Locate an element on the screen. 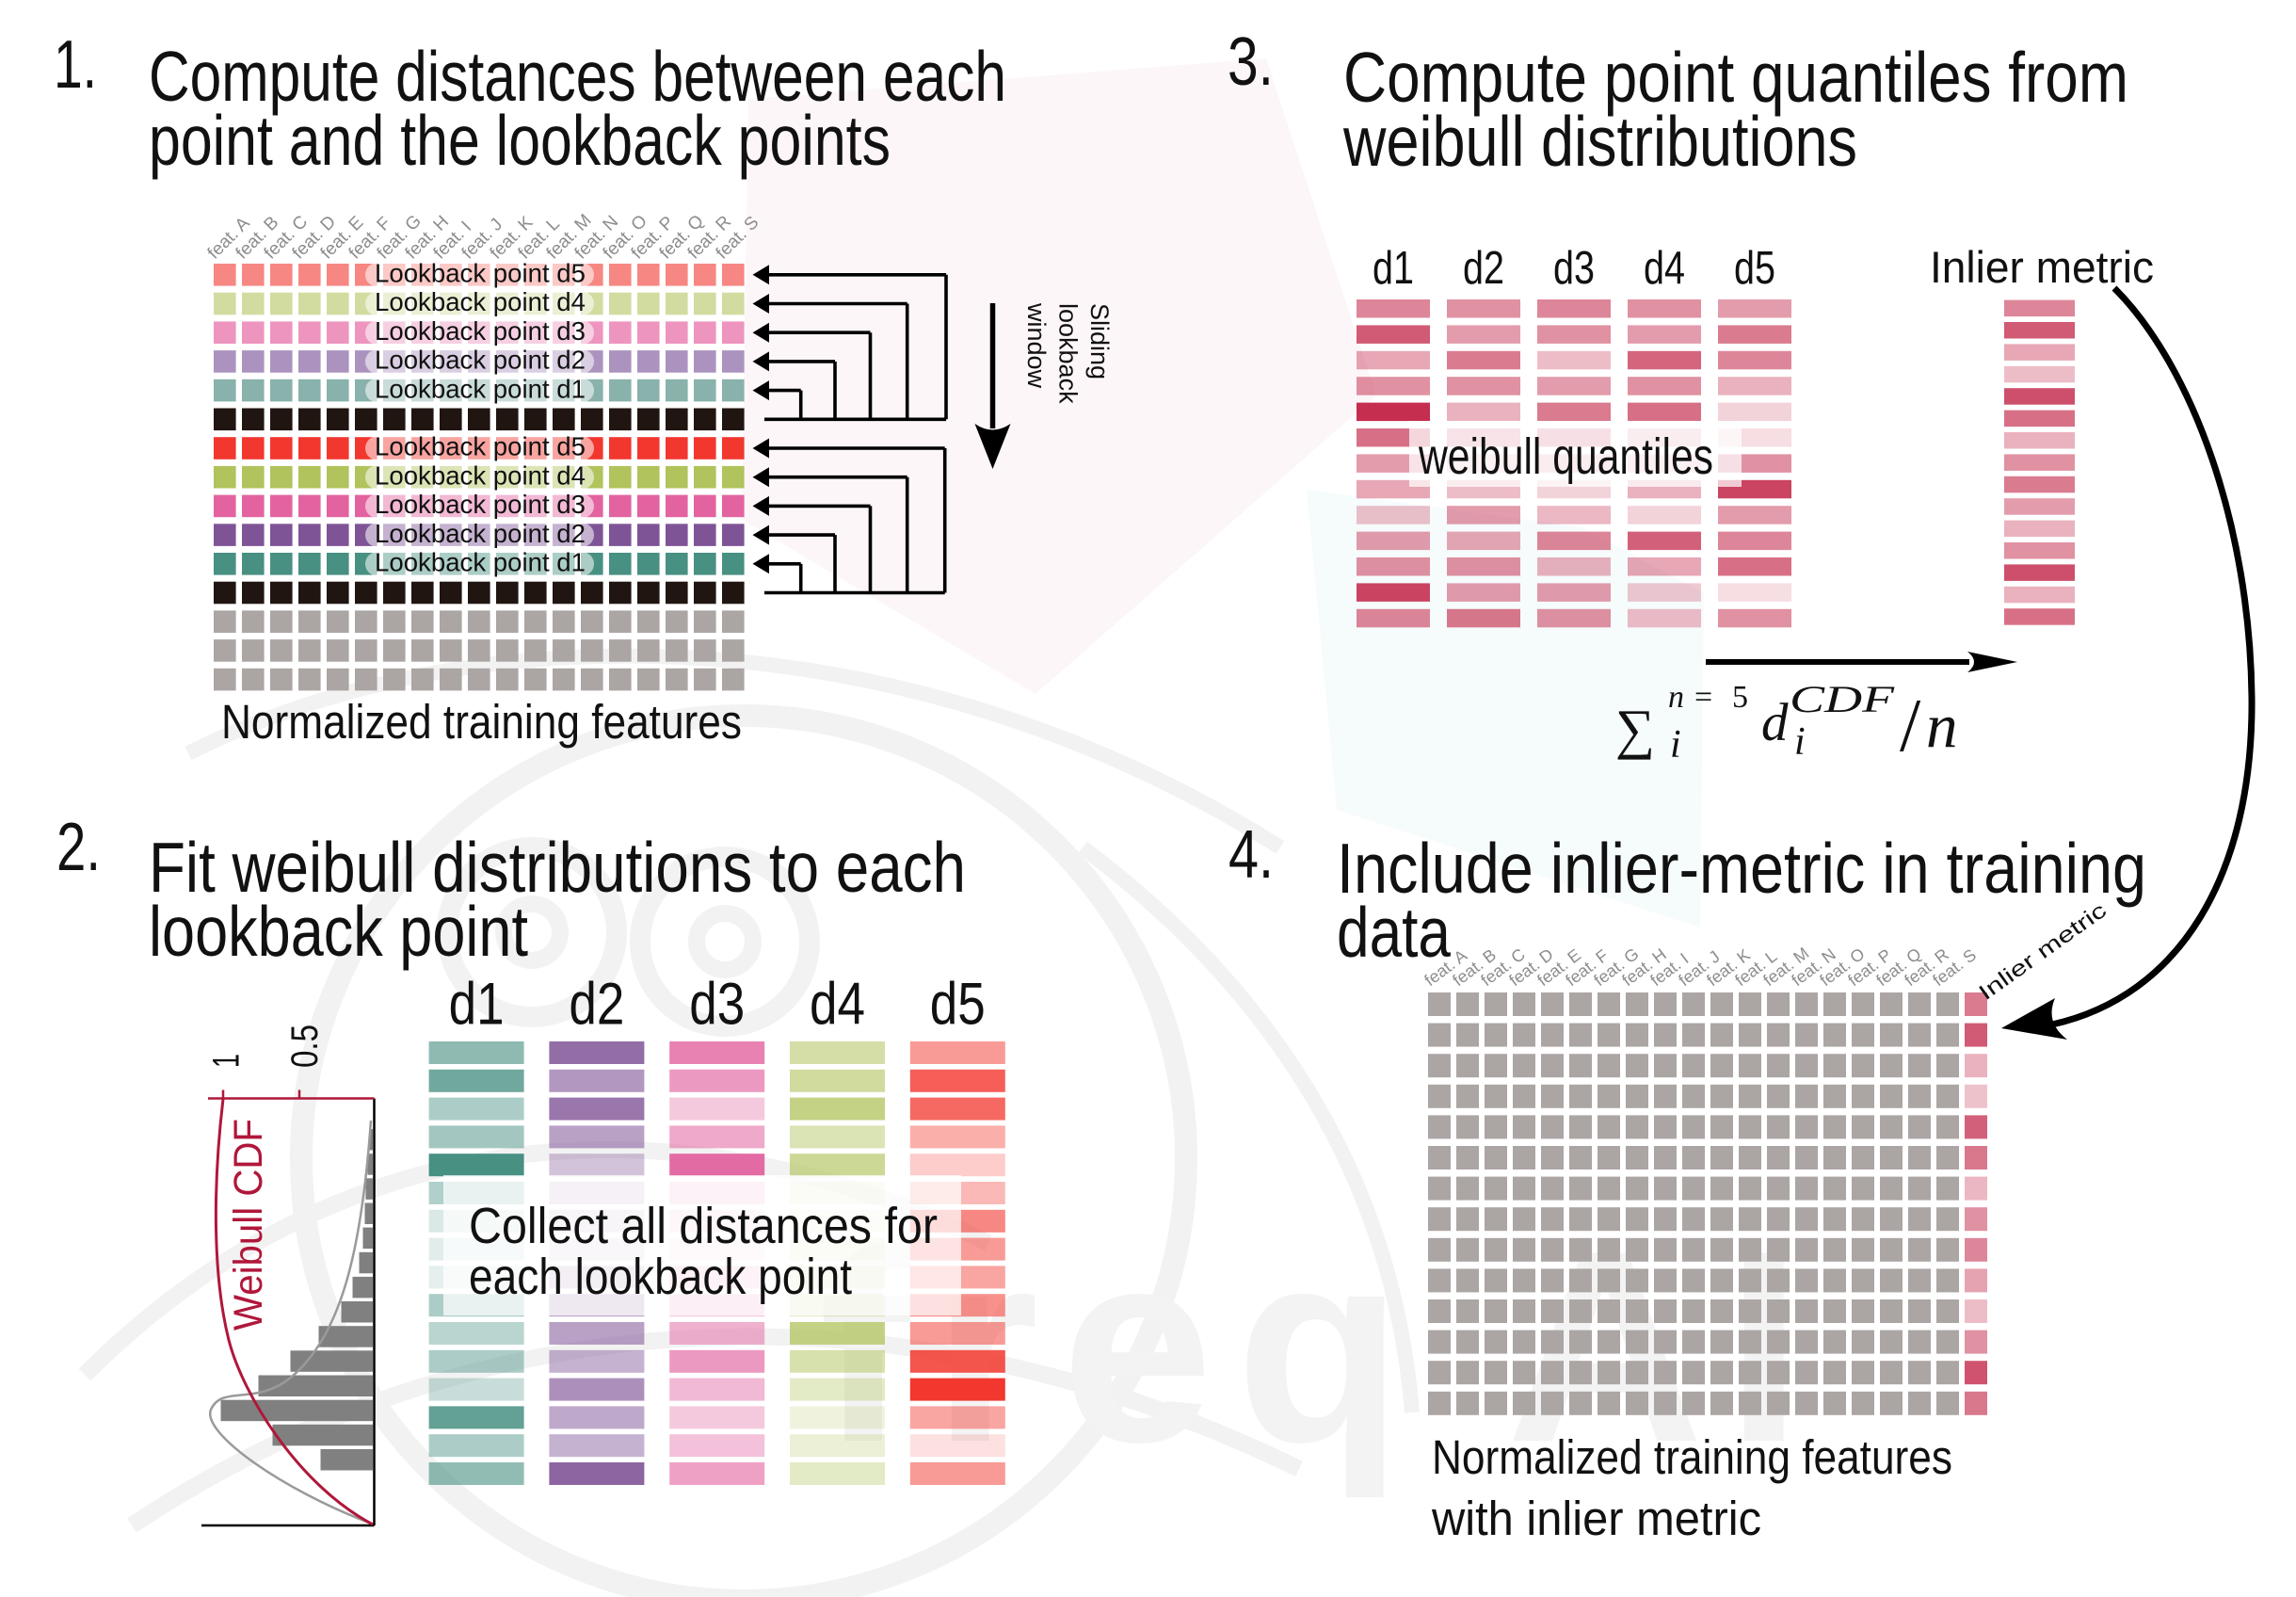 Image resolution: width=2296 pixels, height=1597 pixels. svg-text: with inlier metric is located at coordinates (1596, 1518).